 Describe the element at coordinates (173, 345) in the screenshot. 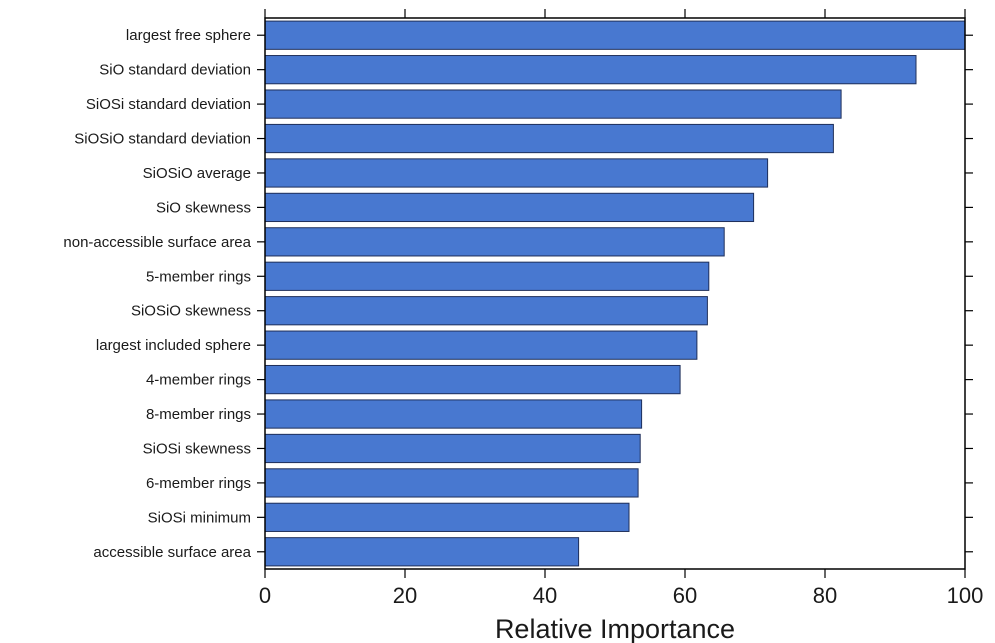

I see `category-label-9: largest included sphere` at that location.